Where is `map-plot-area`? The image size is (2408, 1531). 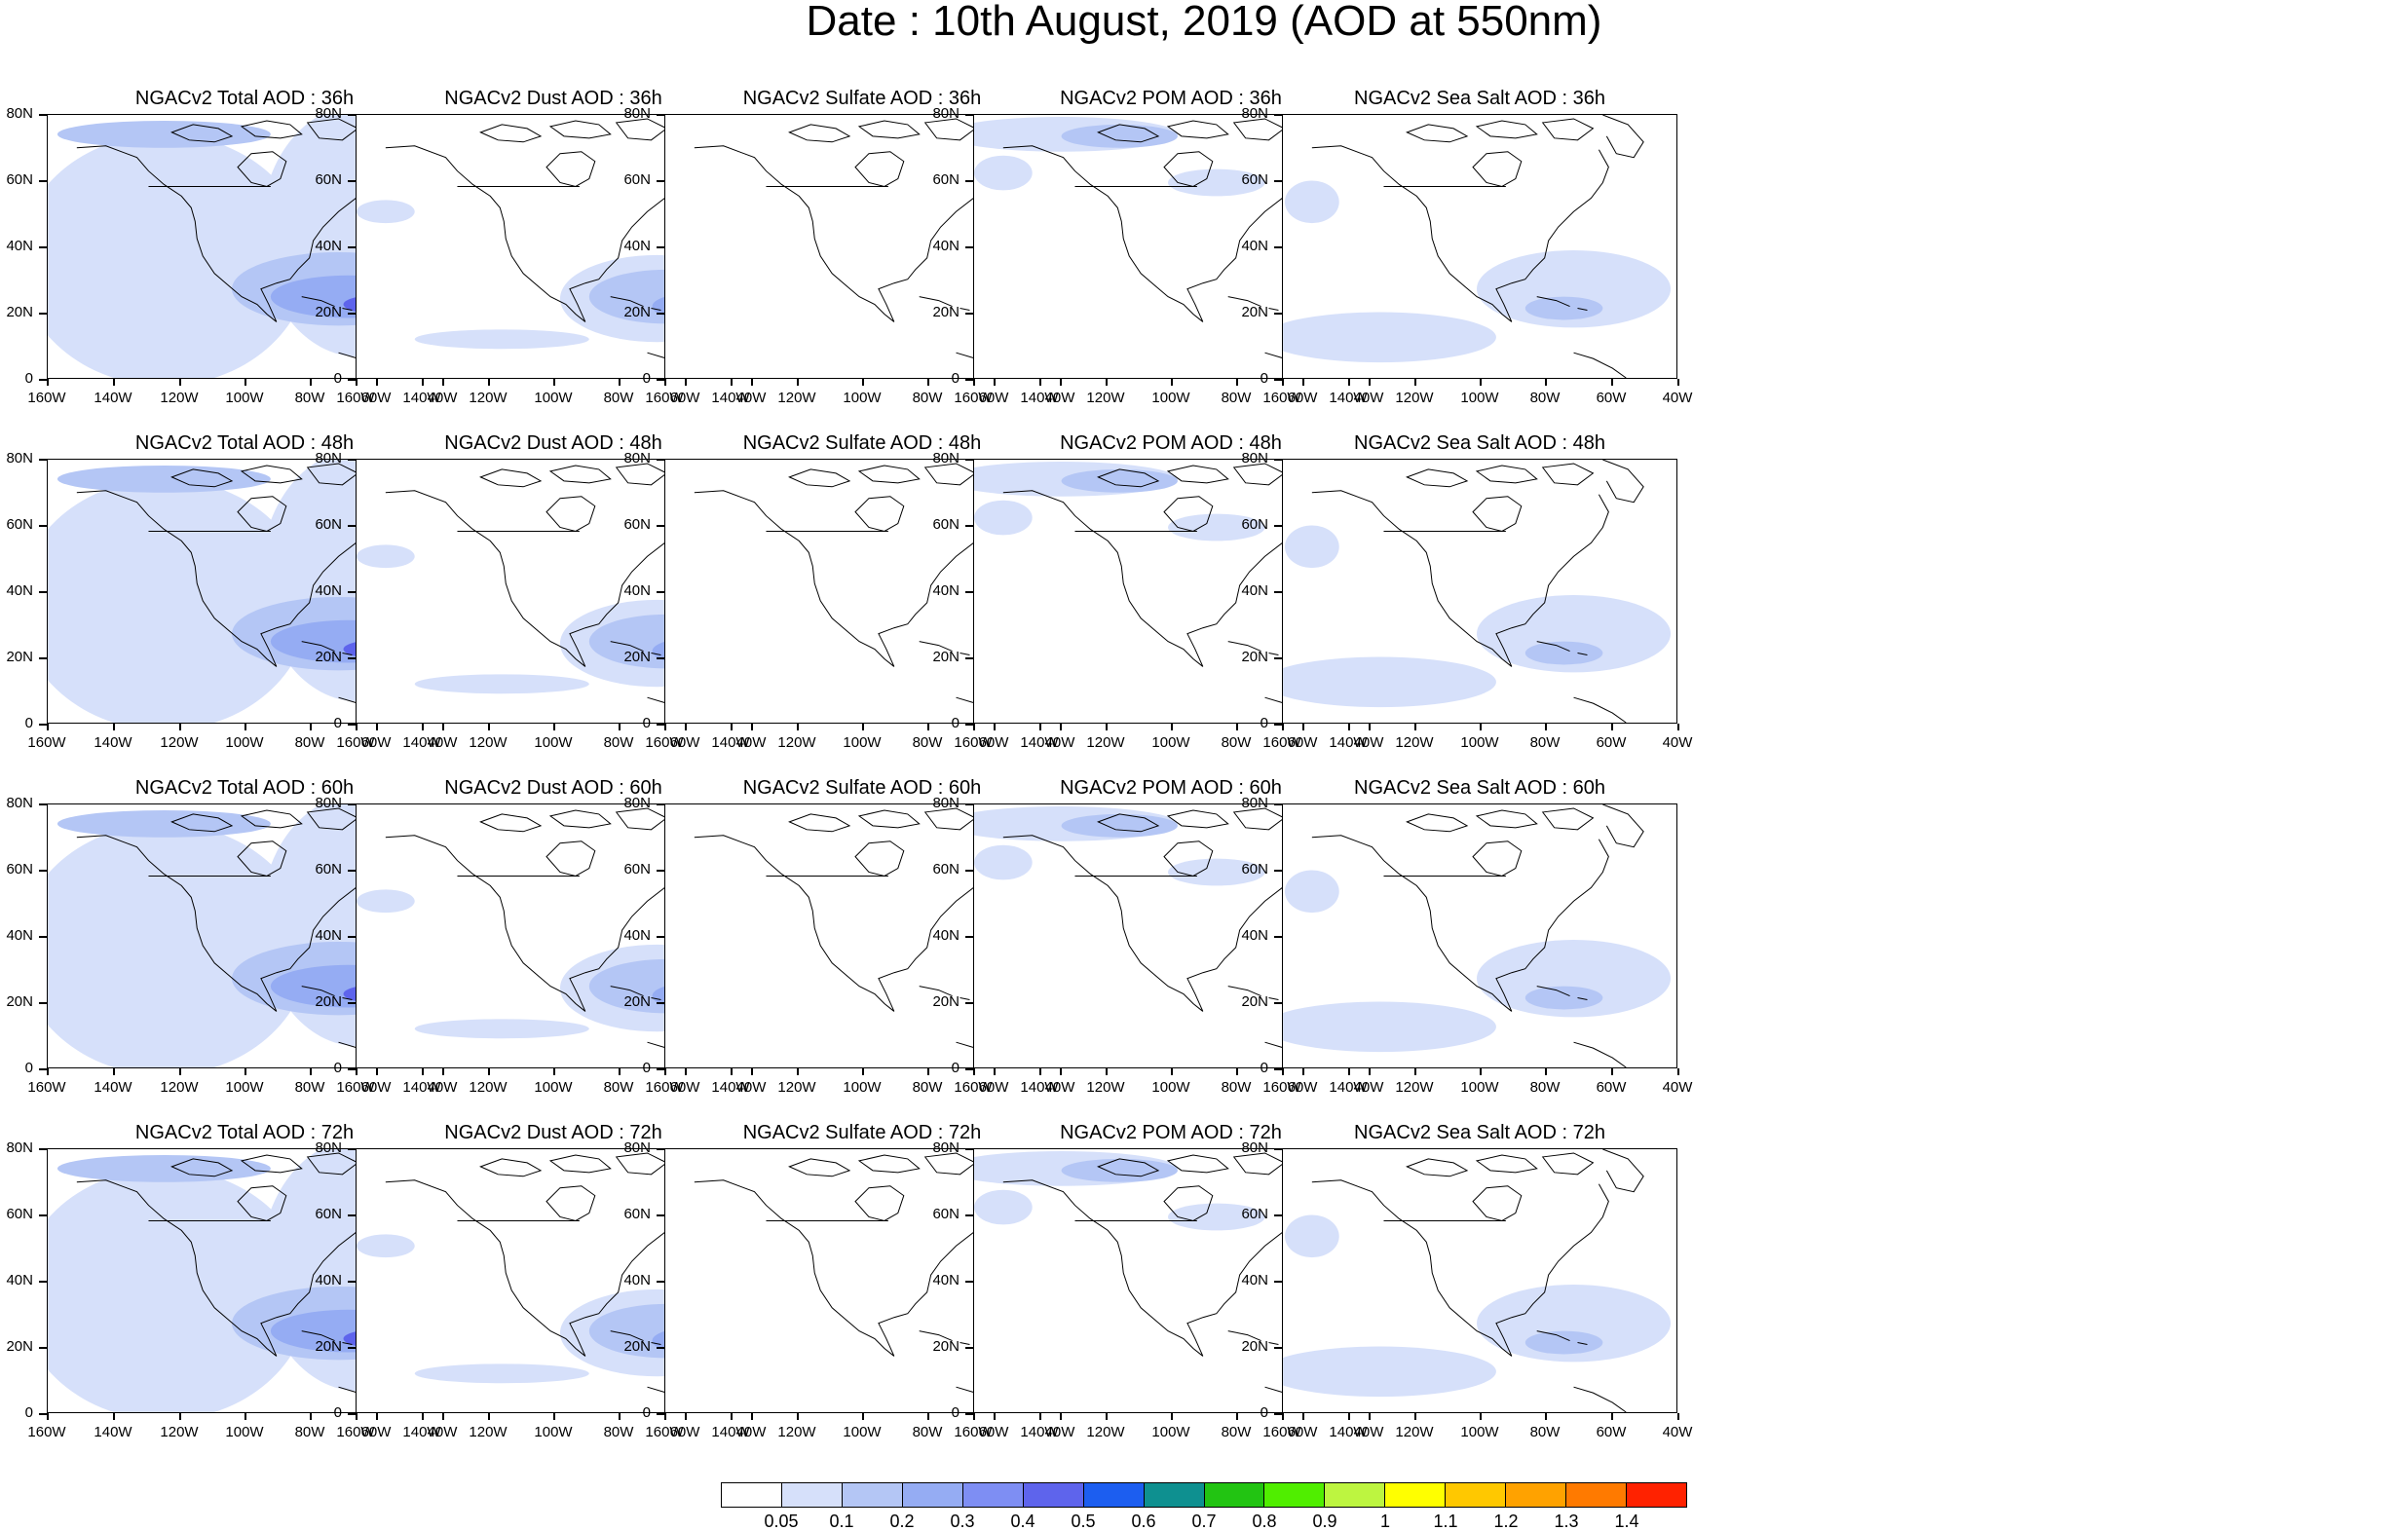
map-plot-area is located at coordinates (1479, 591).